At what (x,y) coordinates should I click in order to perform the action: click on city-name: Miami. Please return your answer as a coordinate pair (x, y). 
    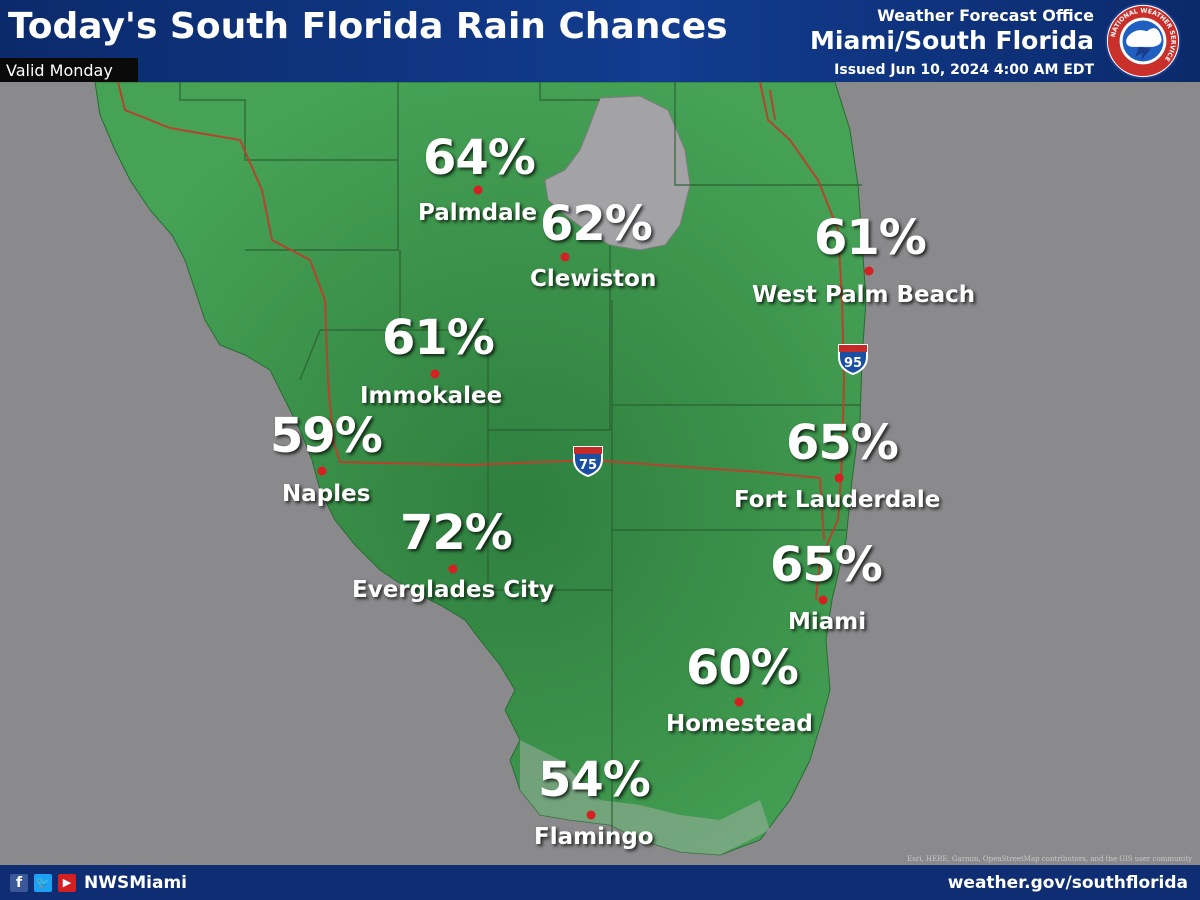
    Looking at the image, I should click on (827, 622).